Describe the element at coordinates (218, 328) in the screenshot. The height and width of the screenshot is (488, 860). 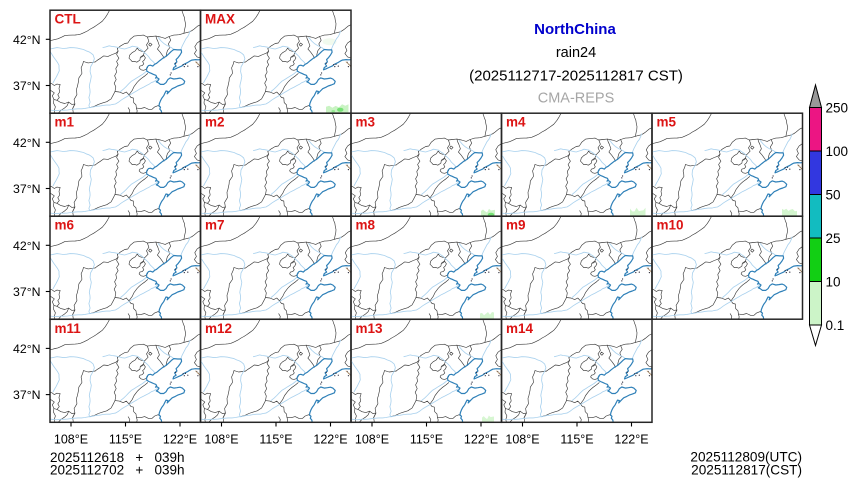
I see `svg-text: m12` at that location.